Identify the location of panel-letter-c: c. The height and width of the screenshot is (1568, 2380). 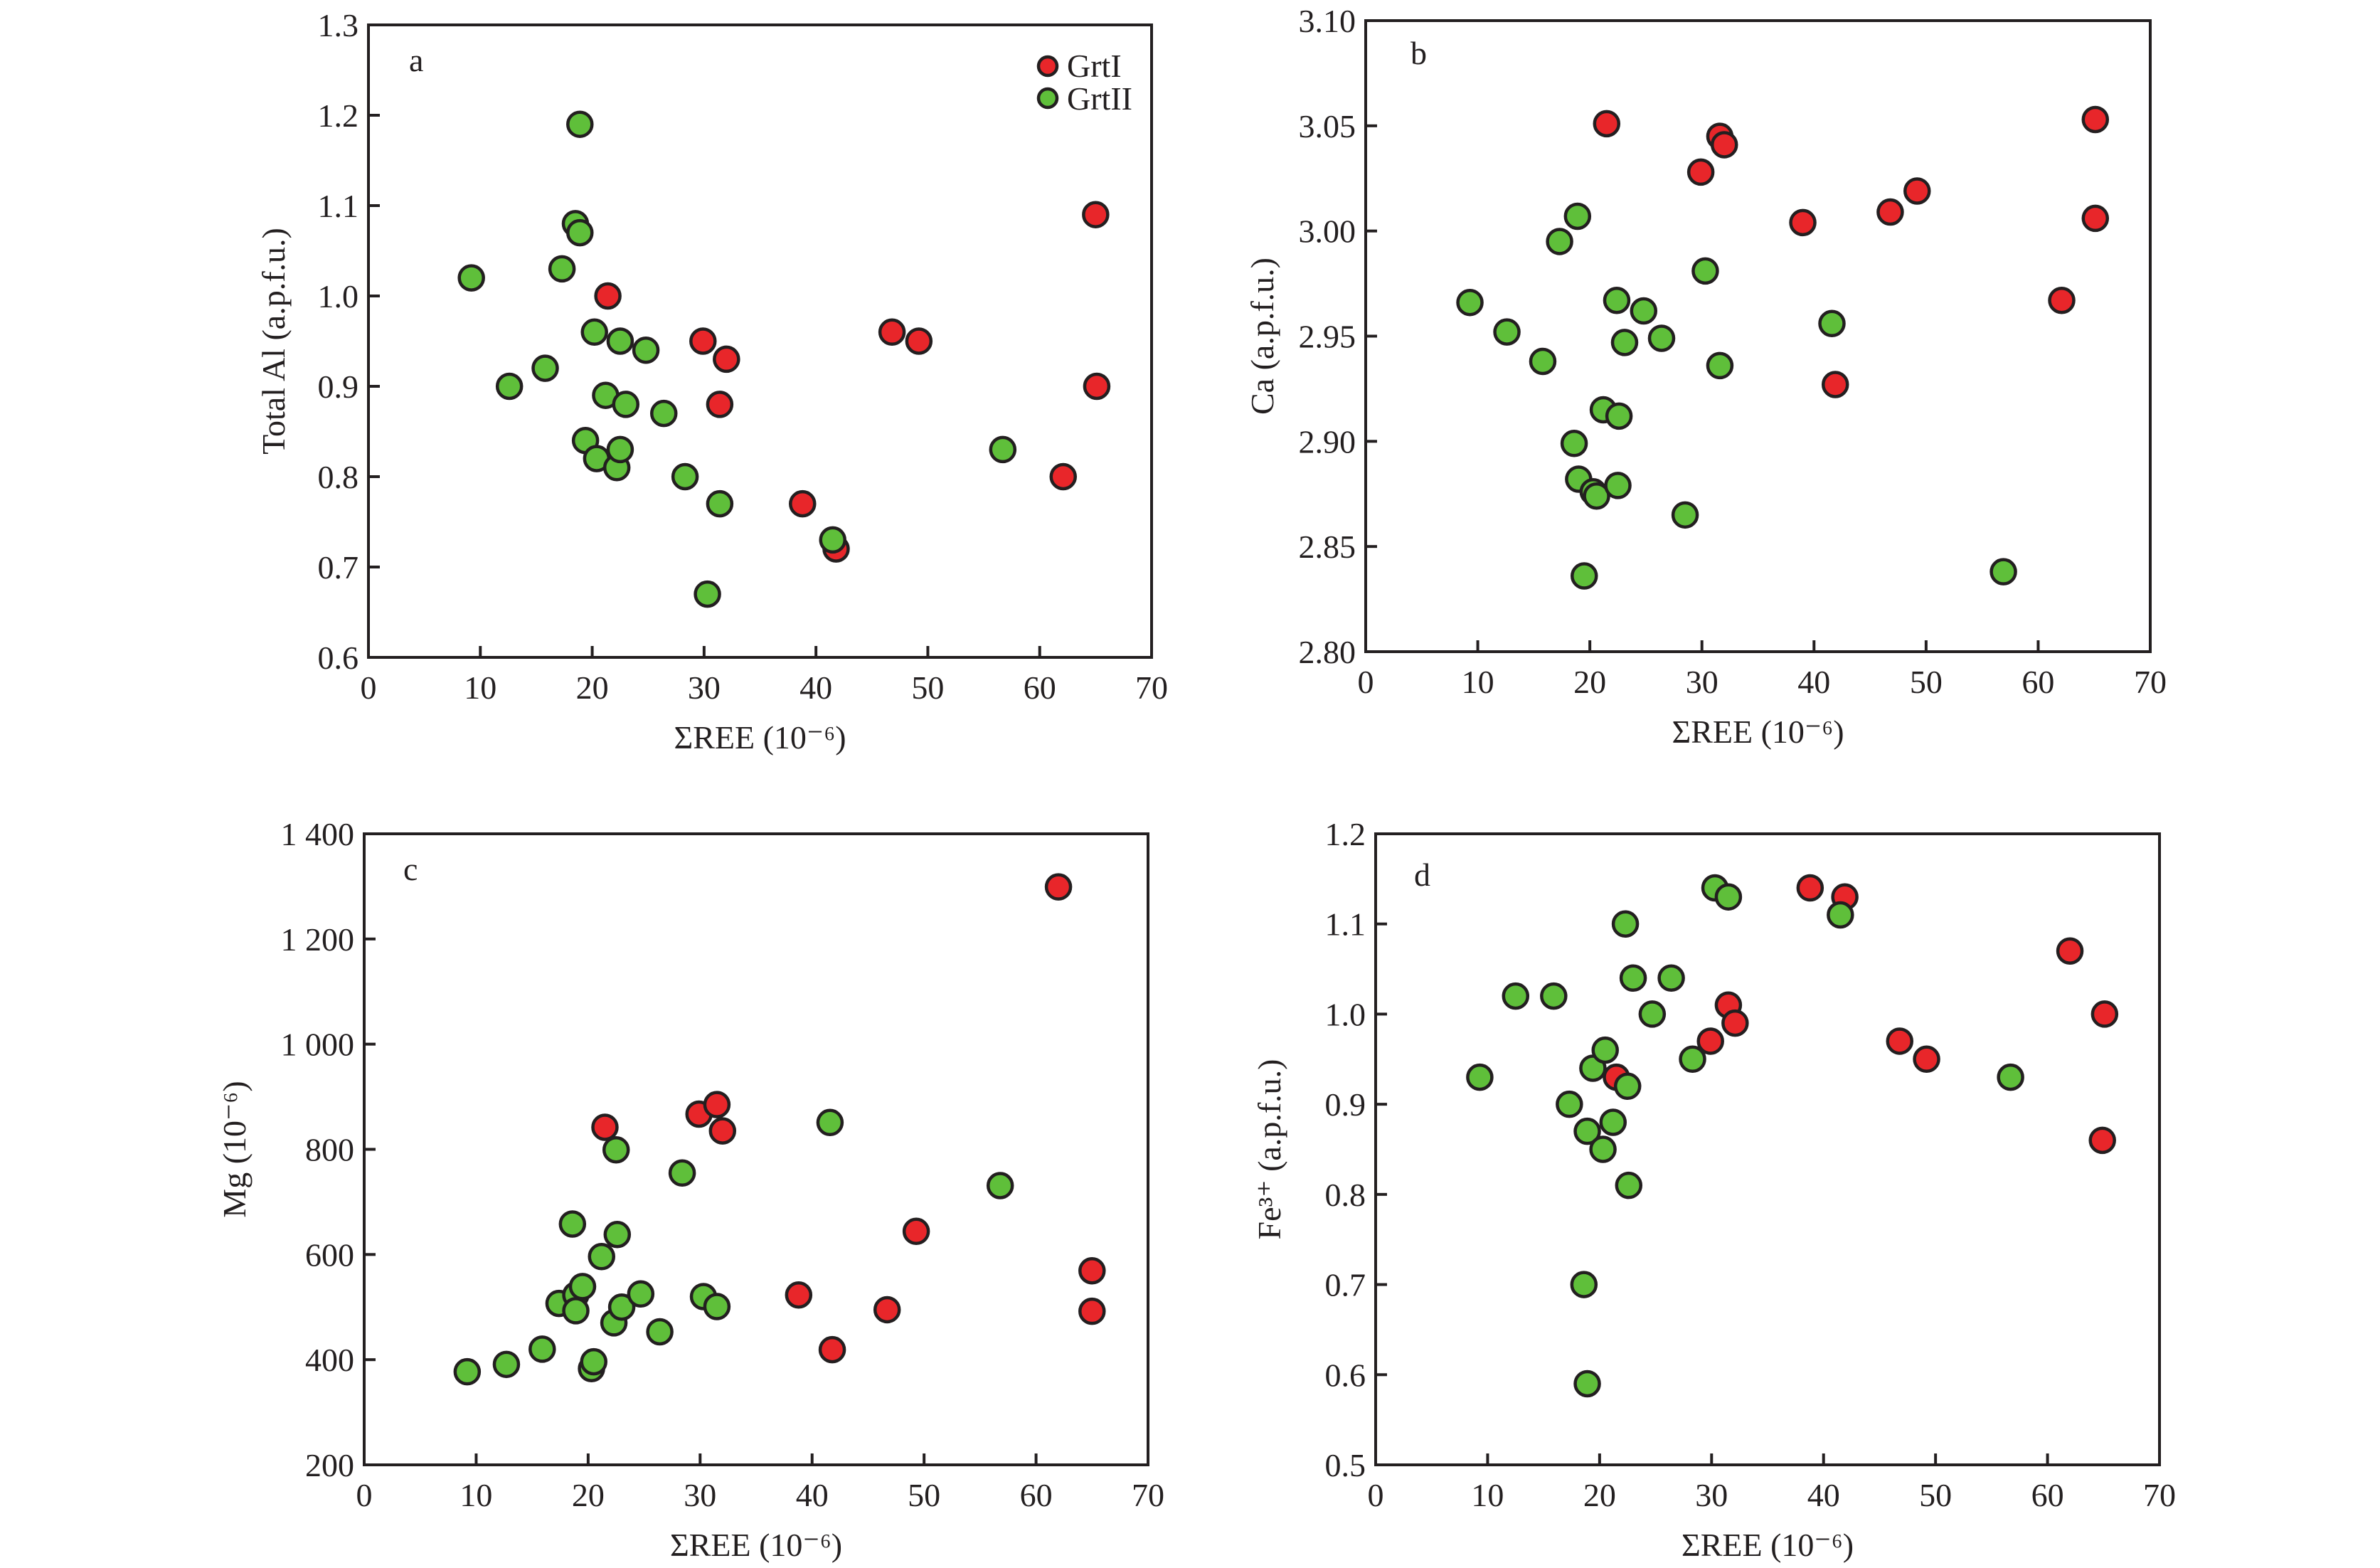
(410, 869).